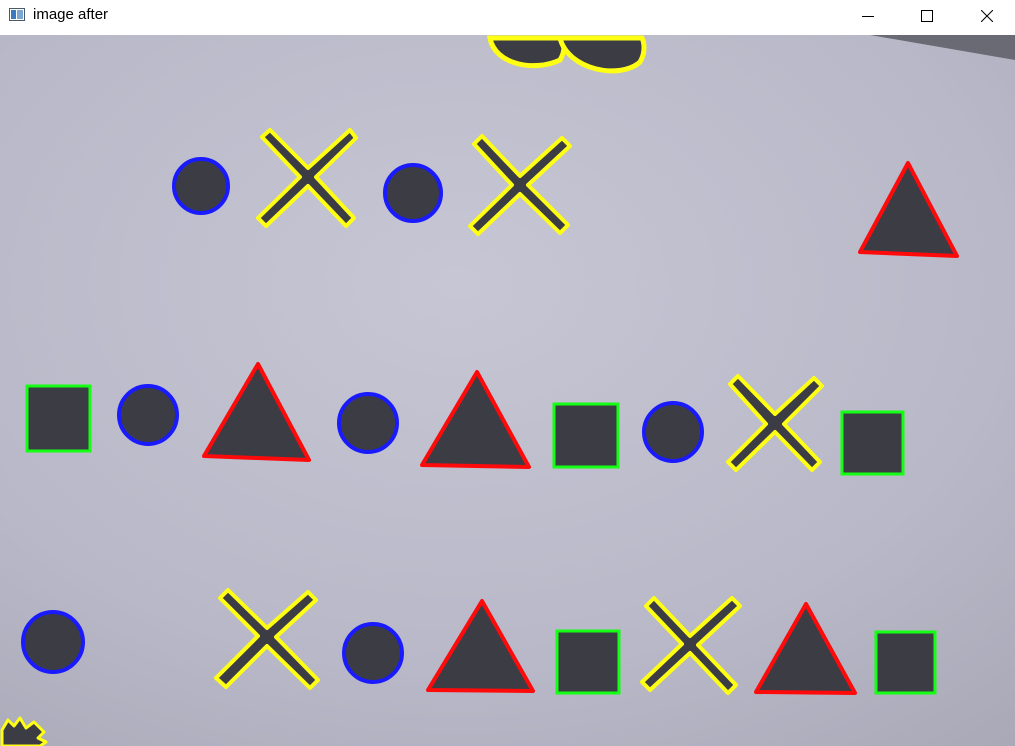 This screenshot has height=746, width=1015. What do you see at coordinates (71, 14) in the screenshot?
I see `window-title: image after` at bounding box center [71, 14].